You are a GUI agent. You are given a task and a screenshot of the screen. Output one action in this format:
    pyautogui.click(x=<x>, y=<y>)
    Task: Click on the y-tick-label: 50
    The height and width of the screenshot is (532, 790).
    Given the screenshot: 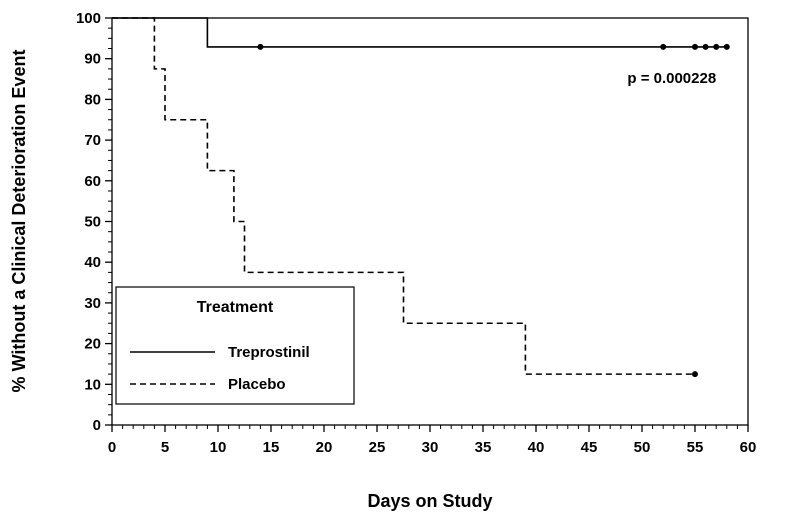 What is the action you would take?
    pyautogui.click(x=92, y=222)
    